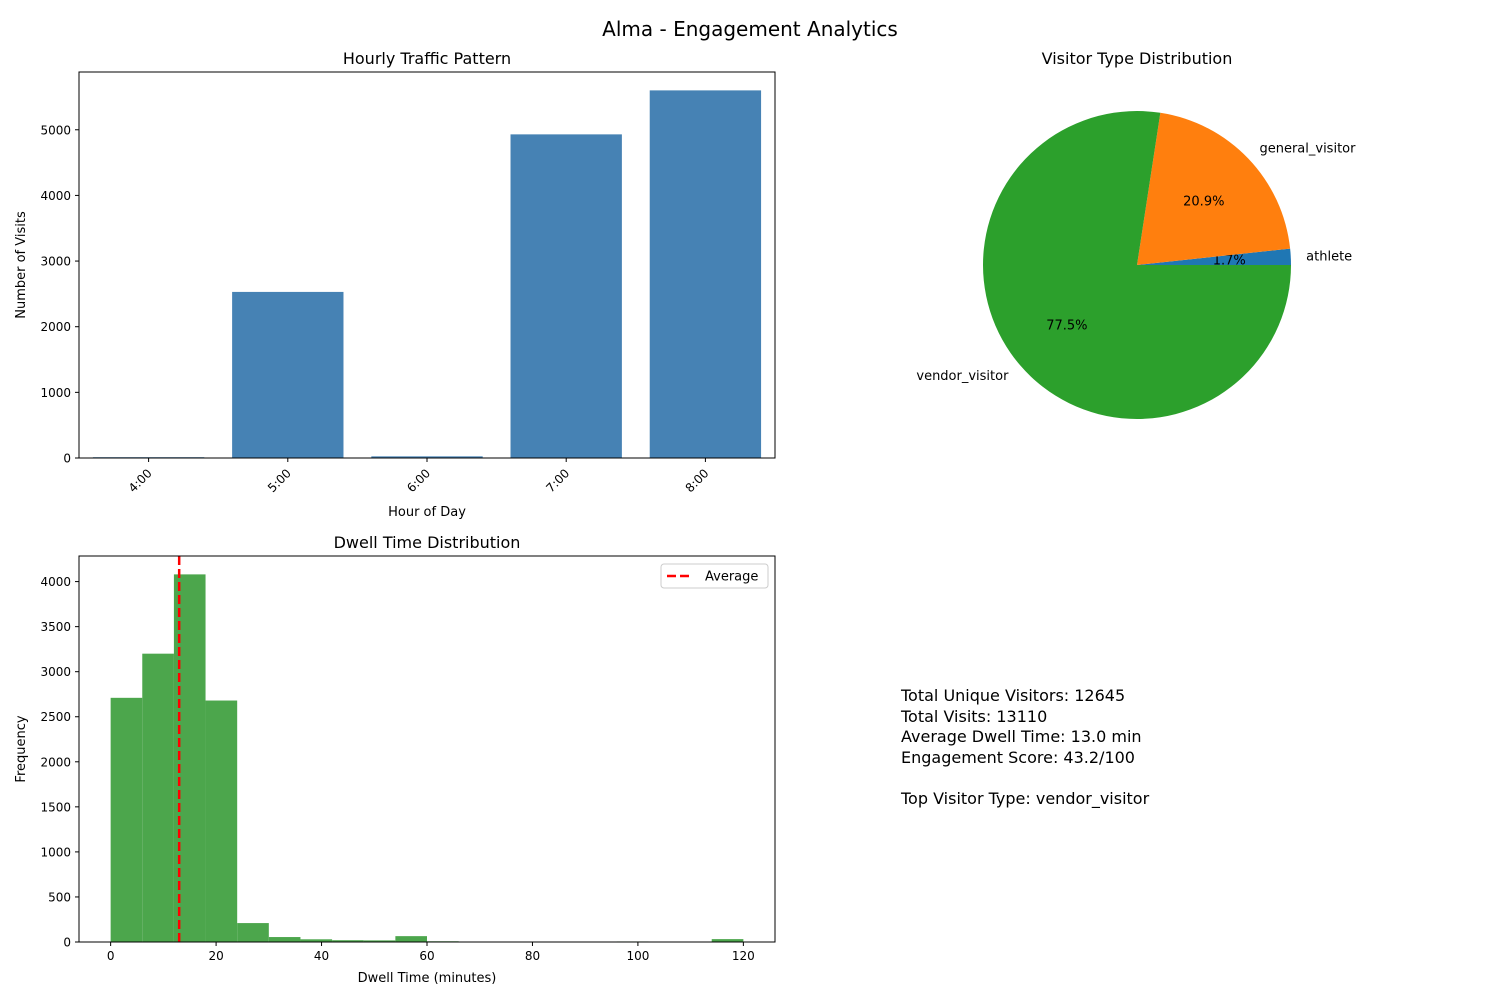 This screenshot has height=1000, width=1500. Describe the element at coordinates (557, 480) in the screenshot. I see `bar-x-tick-label: 7:00` at that location.